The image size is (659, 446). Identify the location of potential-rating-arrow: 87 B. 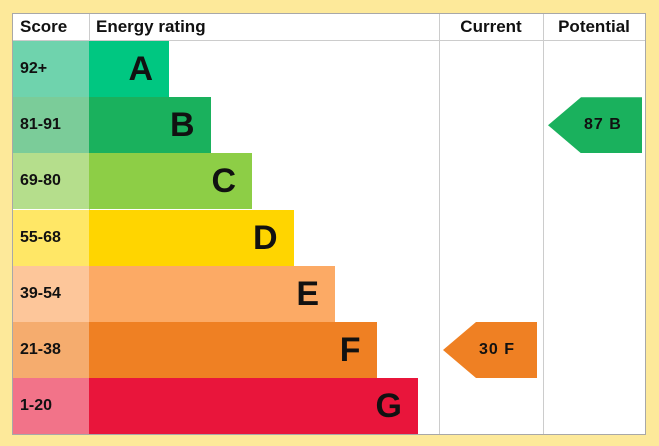
(595, 125).